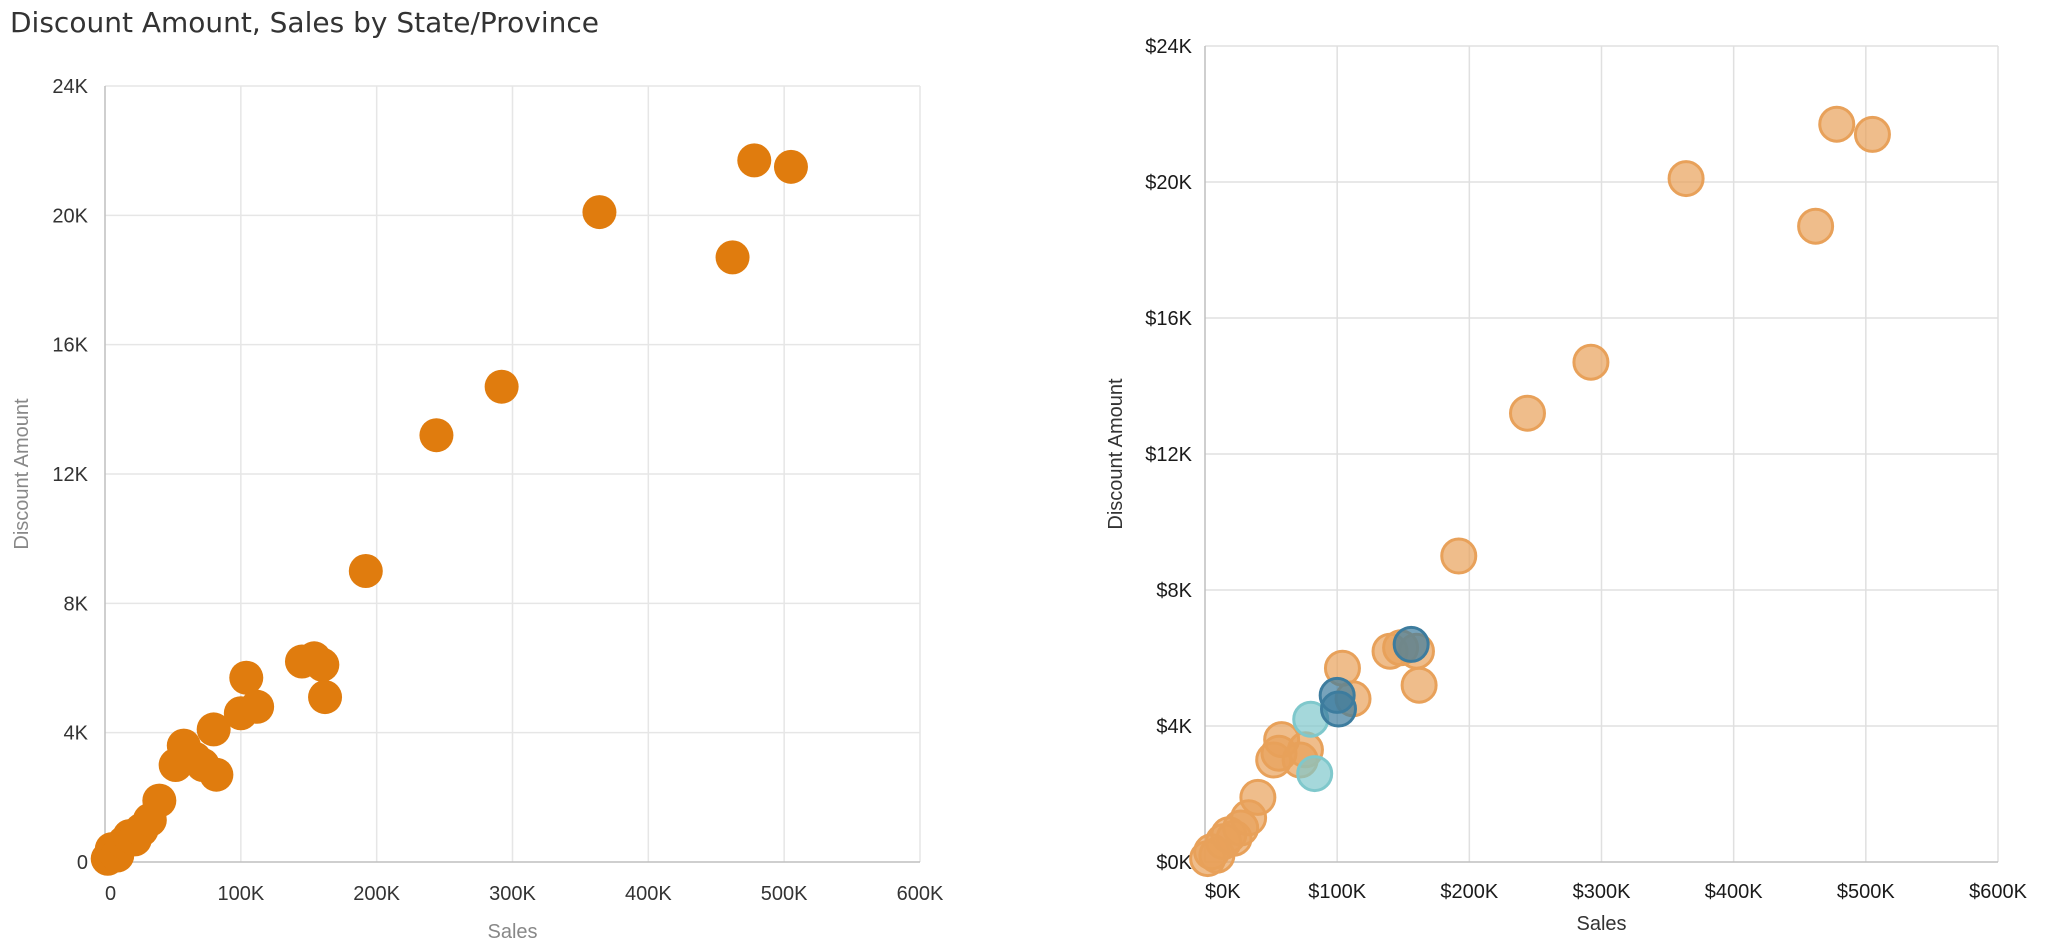 This screenshot has height=943, width=2048. What do you see at coordinates (512, 894) in the screenshot?
I see `x-tick-label: 300K` at bounding box center [512, 894].